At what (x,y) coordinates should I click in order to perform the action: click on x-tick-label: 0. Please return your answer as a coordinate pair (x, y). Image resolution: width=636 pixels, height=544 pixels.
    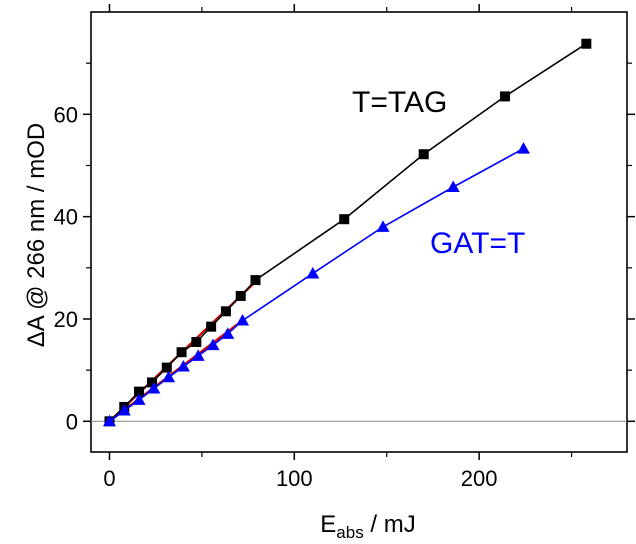
    Looking at the image, I should click on (109, 478).